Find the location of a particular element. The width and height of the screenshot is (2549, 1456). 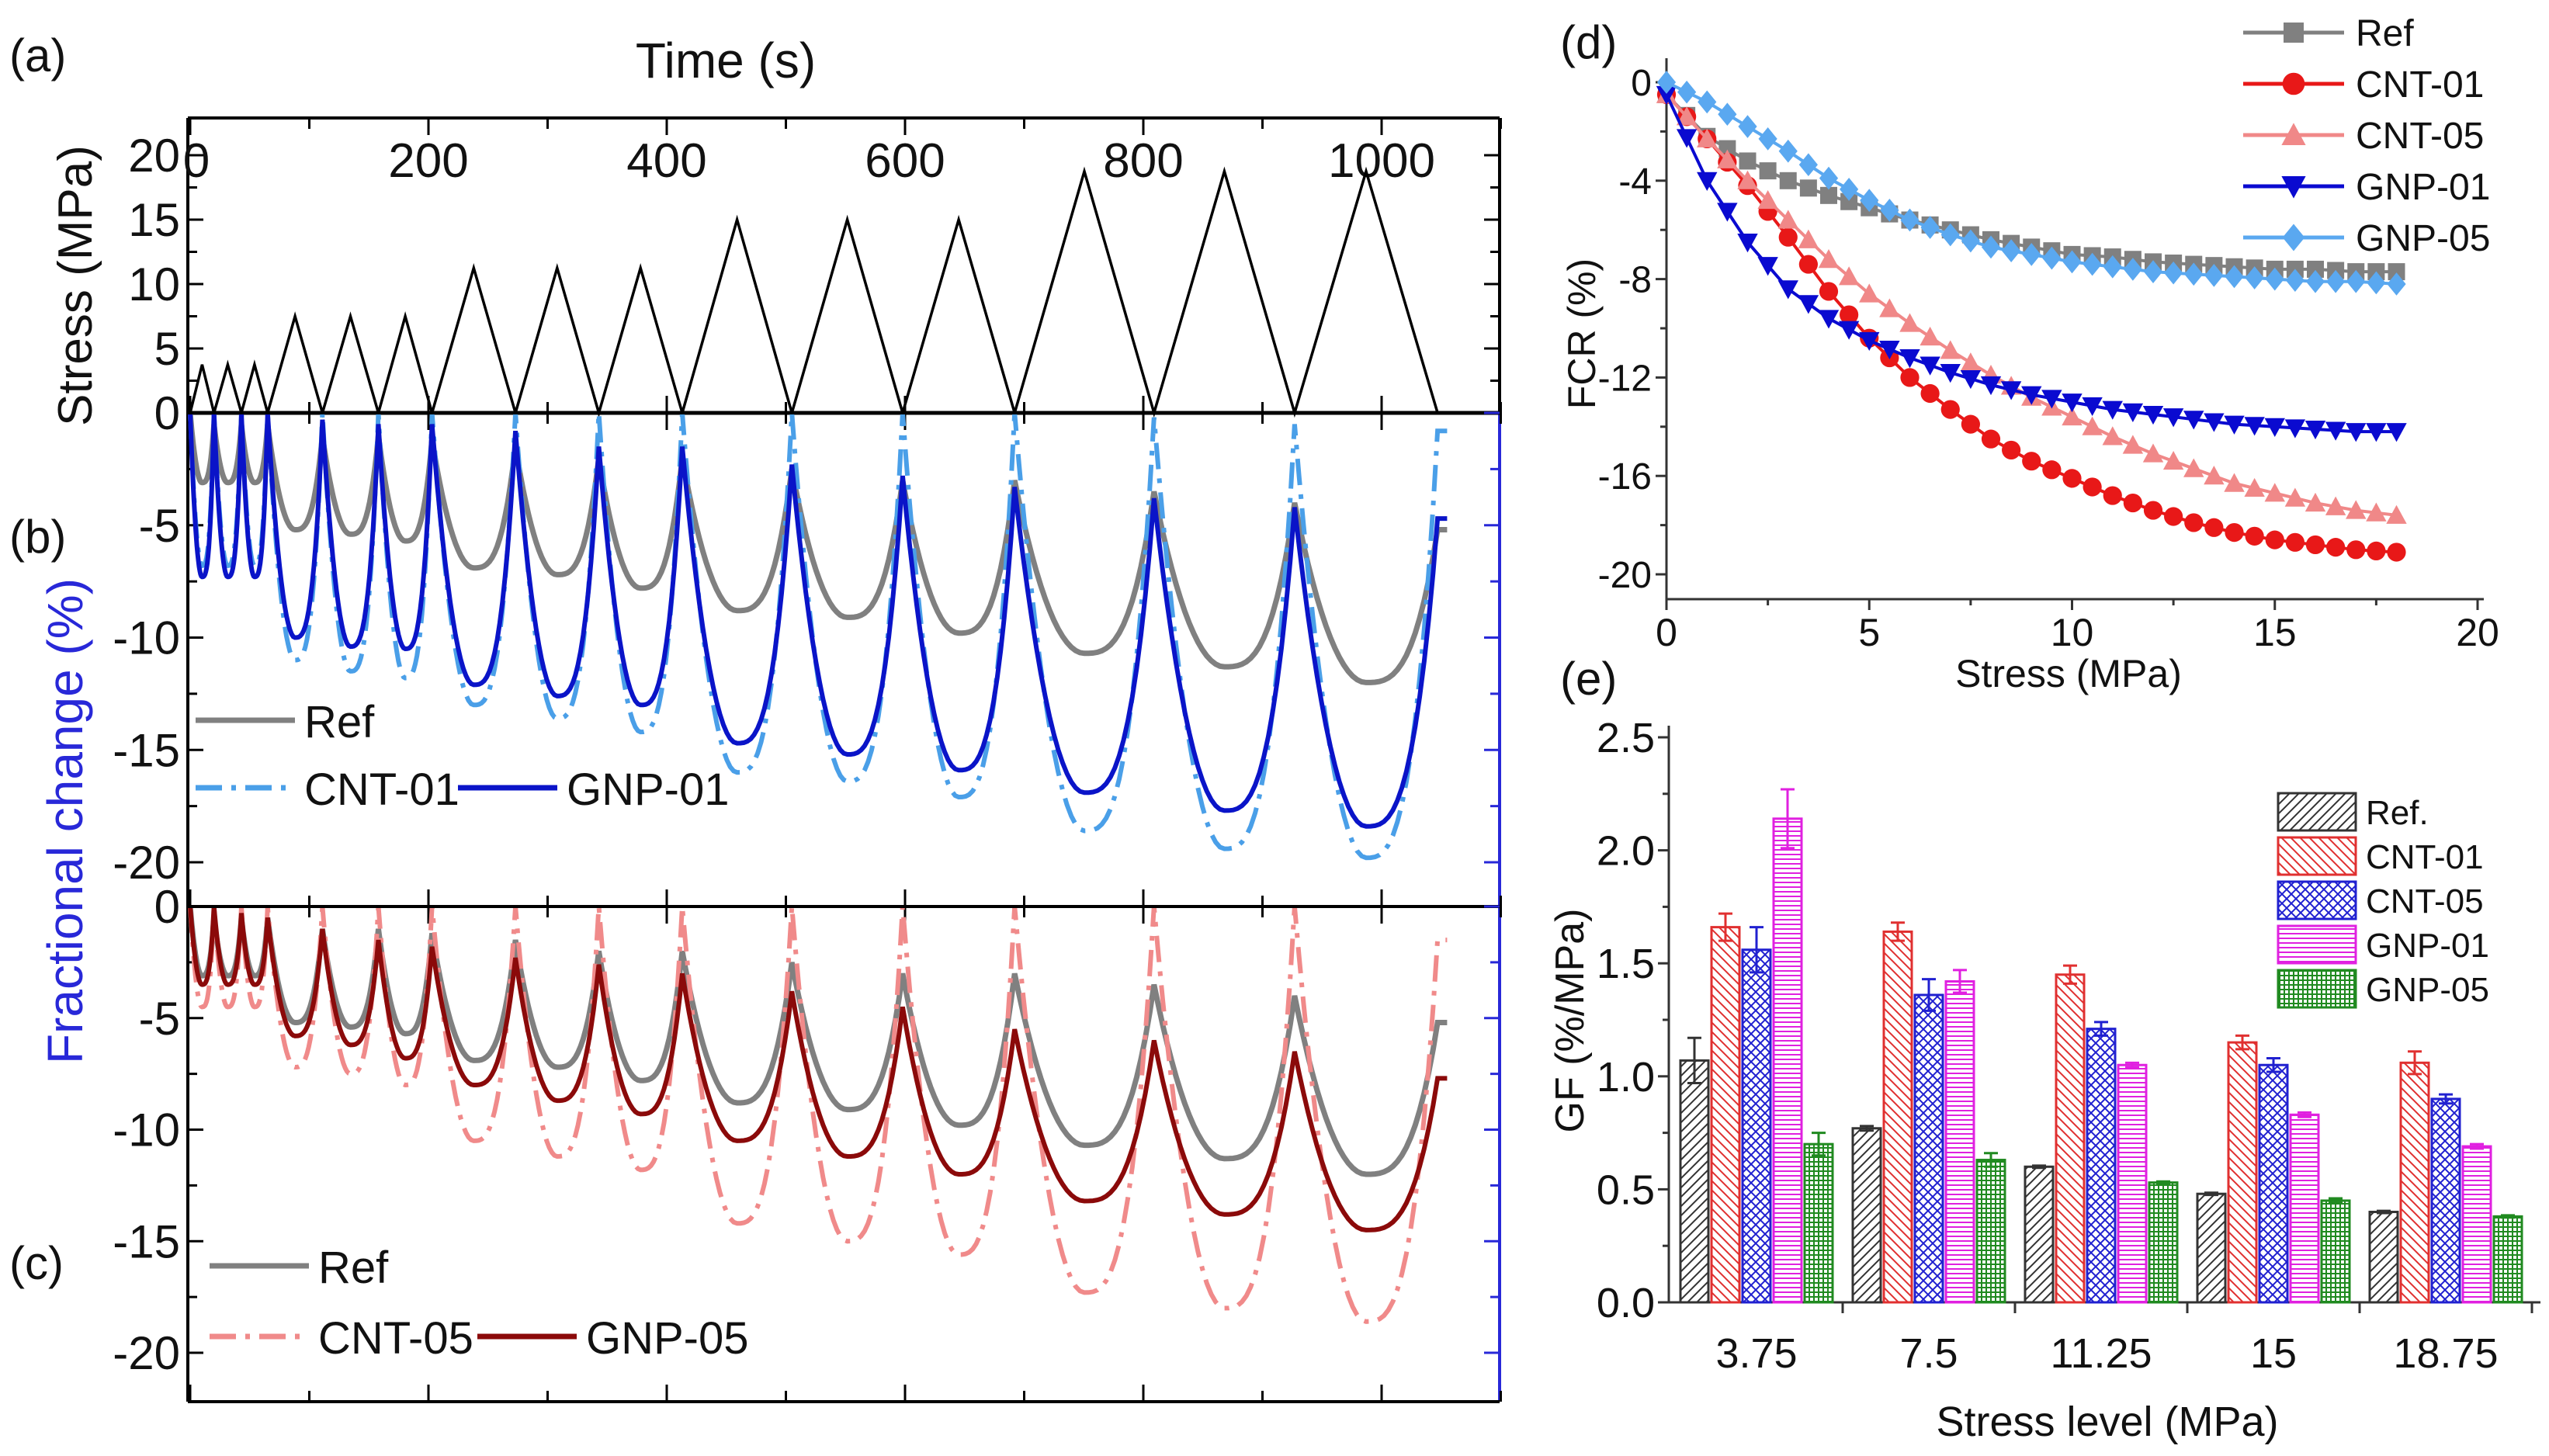

d-legend-label-gnp-05: GNP-05 is located at coordinates (2423, 239).